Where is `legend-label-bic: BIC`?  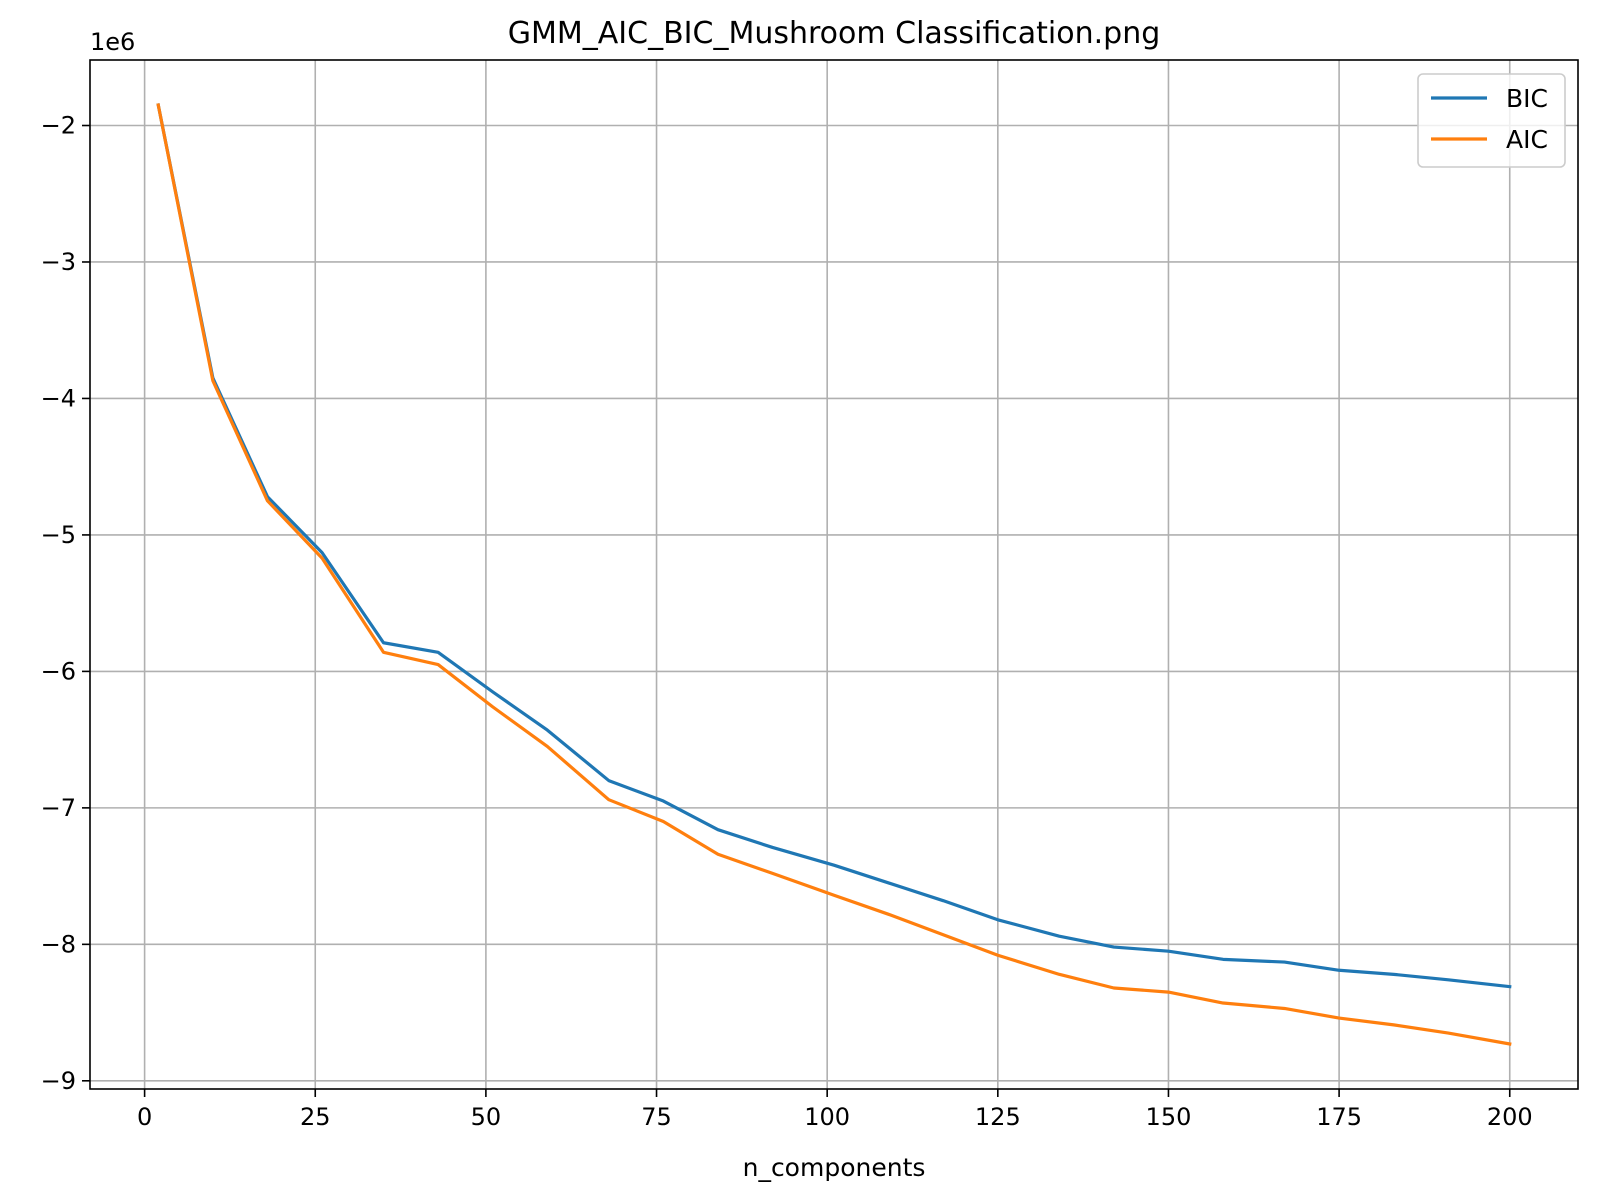
legend-label-bic: BIC is located at coordinates (1527, 98).